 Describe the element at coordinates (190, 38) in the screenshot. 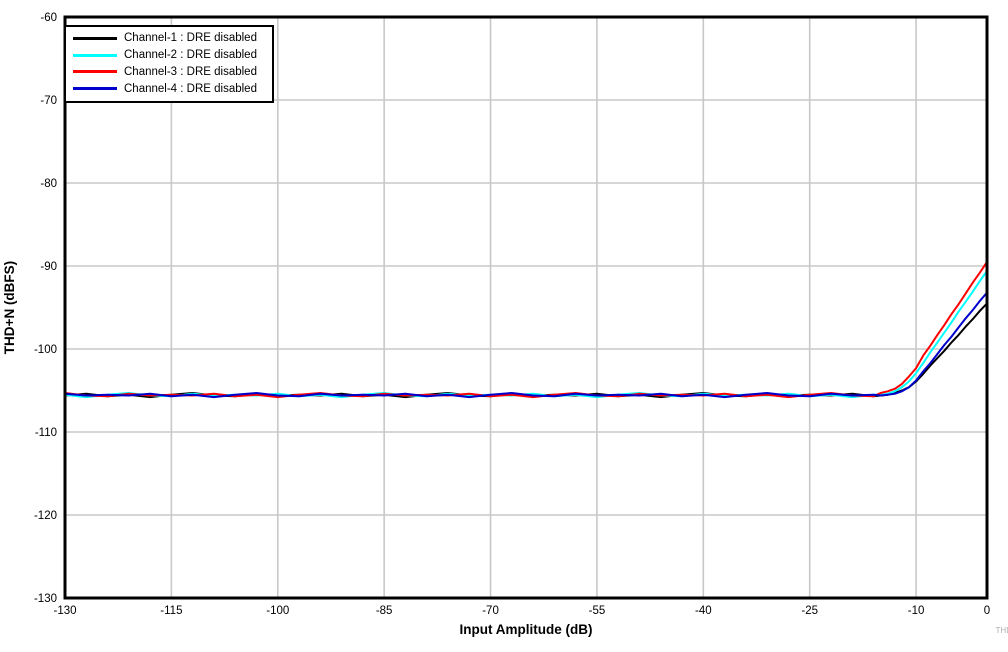

I see `legend-item-label: Channel-1 : DRE disabled` at that location.